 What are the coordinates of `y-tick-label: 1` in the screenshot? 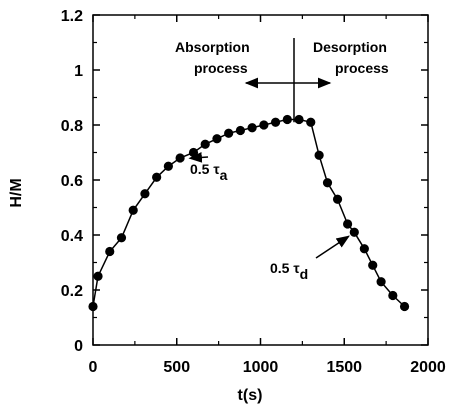 It's located at (78, 71).